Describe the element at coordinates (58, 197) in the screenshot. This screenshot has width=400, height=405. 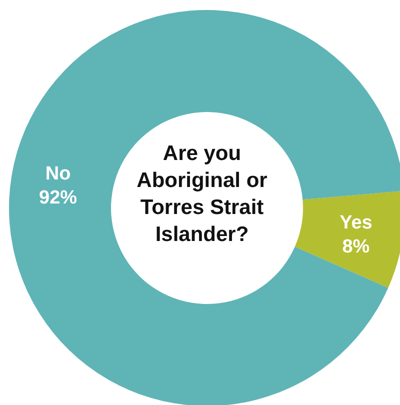
I see `data-label: 92%` at that location.